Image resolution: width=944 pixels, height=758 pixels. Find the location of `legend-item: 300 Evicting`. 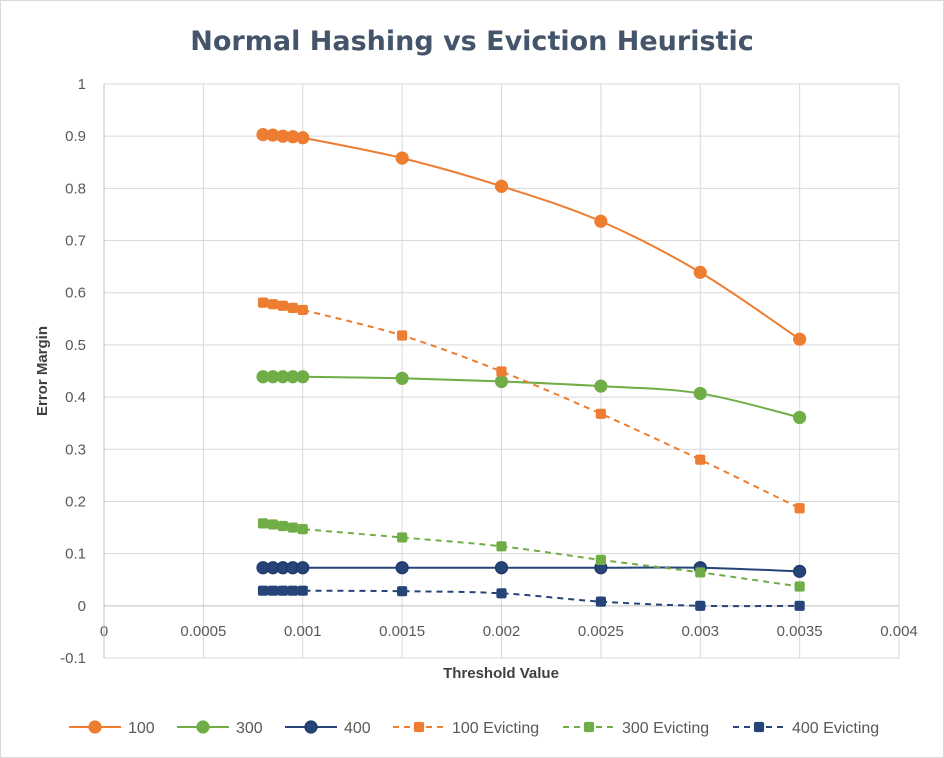

legend-item: 300 Evicting is located at coordinates (636, 728).